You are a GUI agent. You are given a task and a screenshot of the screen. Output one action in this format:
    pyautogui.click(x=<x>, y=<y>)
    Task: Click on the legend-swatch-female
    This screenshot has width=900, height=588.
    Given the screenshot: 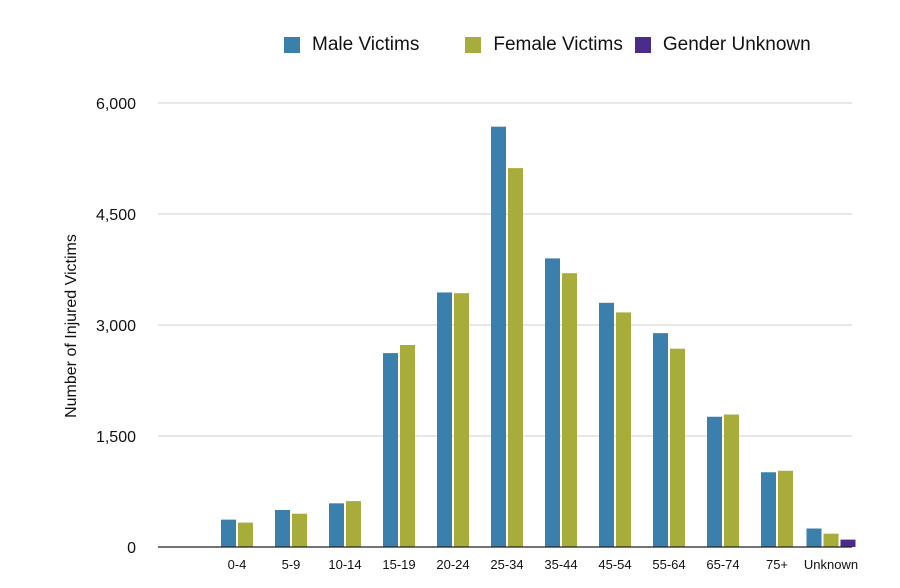 What is the action you would take?
    pyautogui.click(x=473, y=45)
    